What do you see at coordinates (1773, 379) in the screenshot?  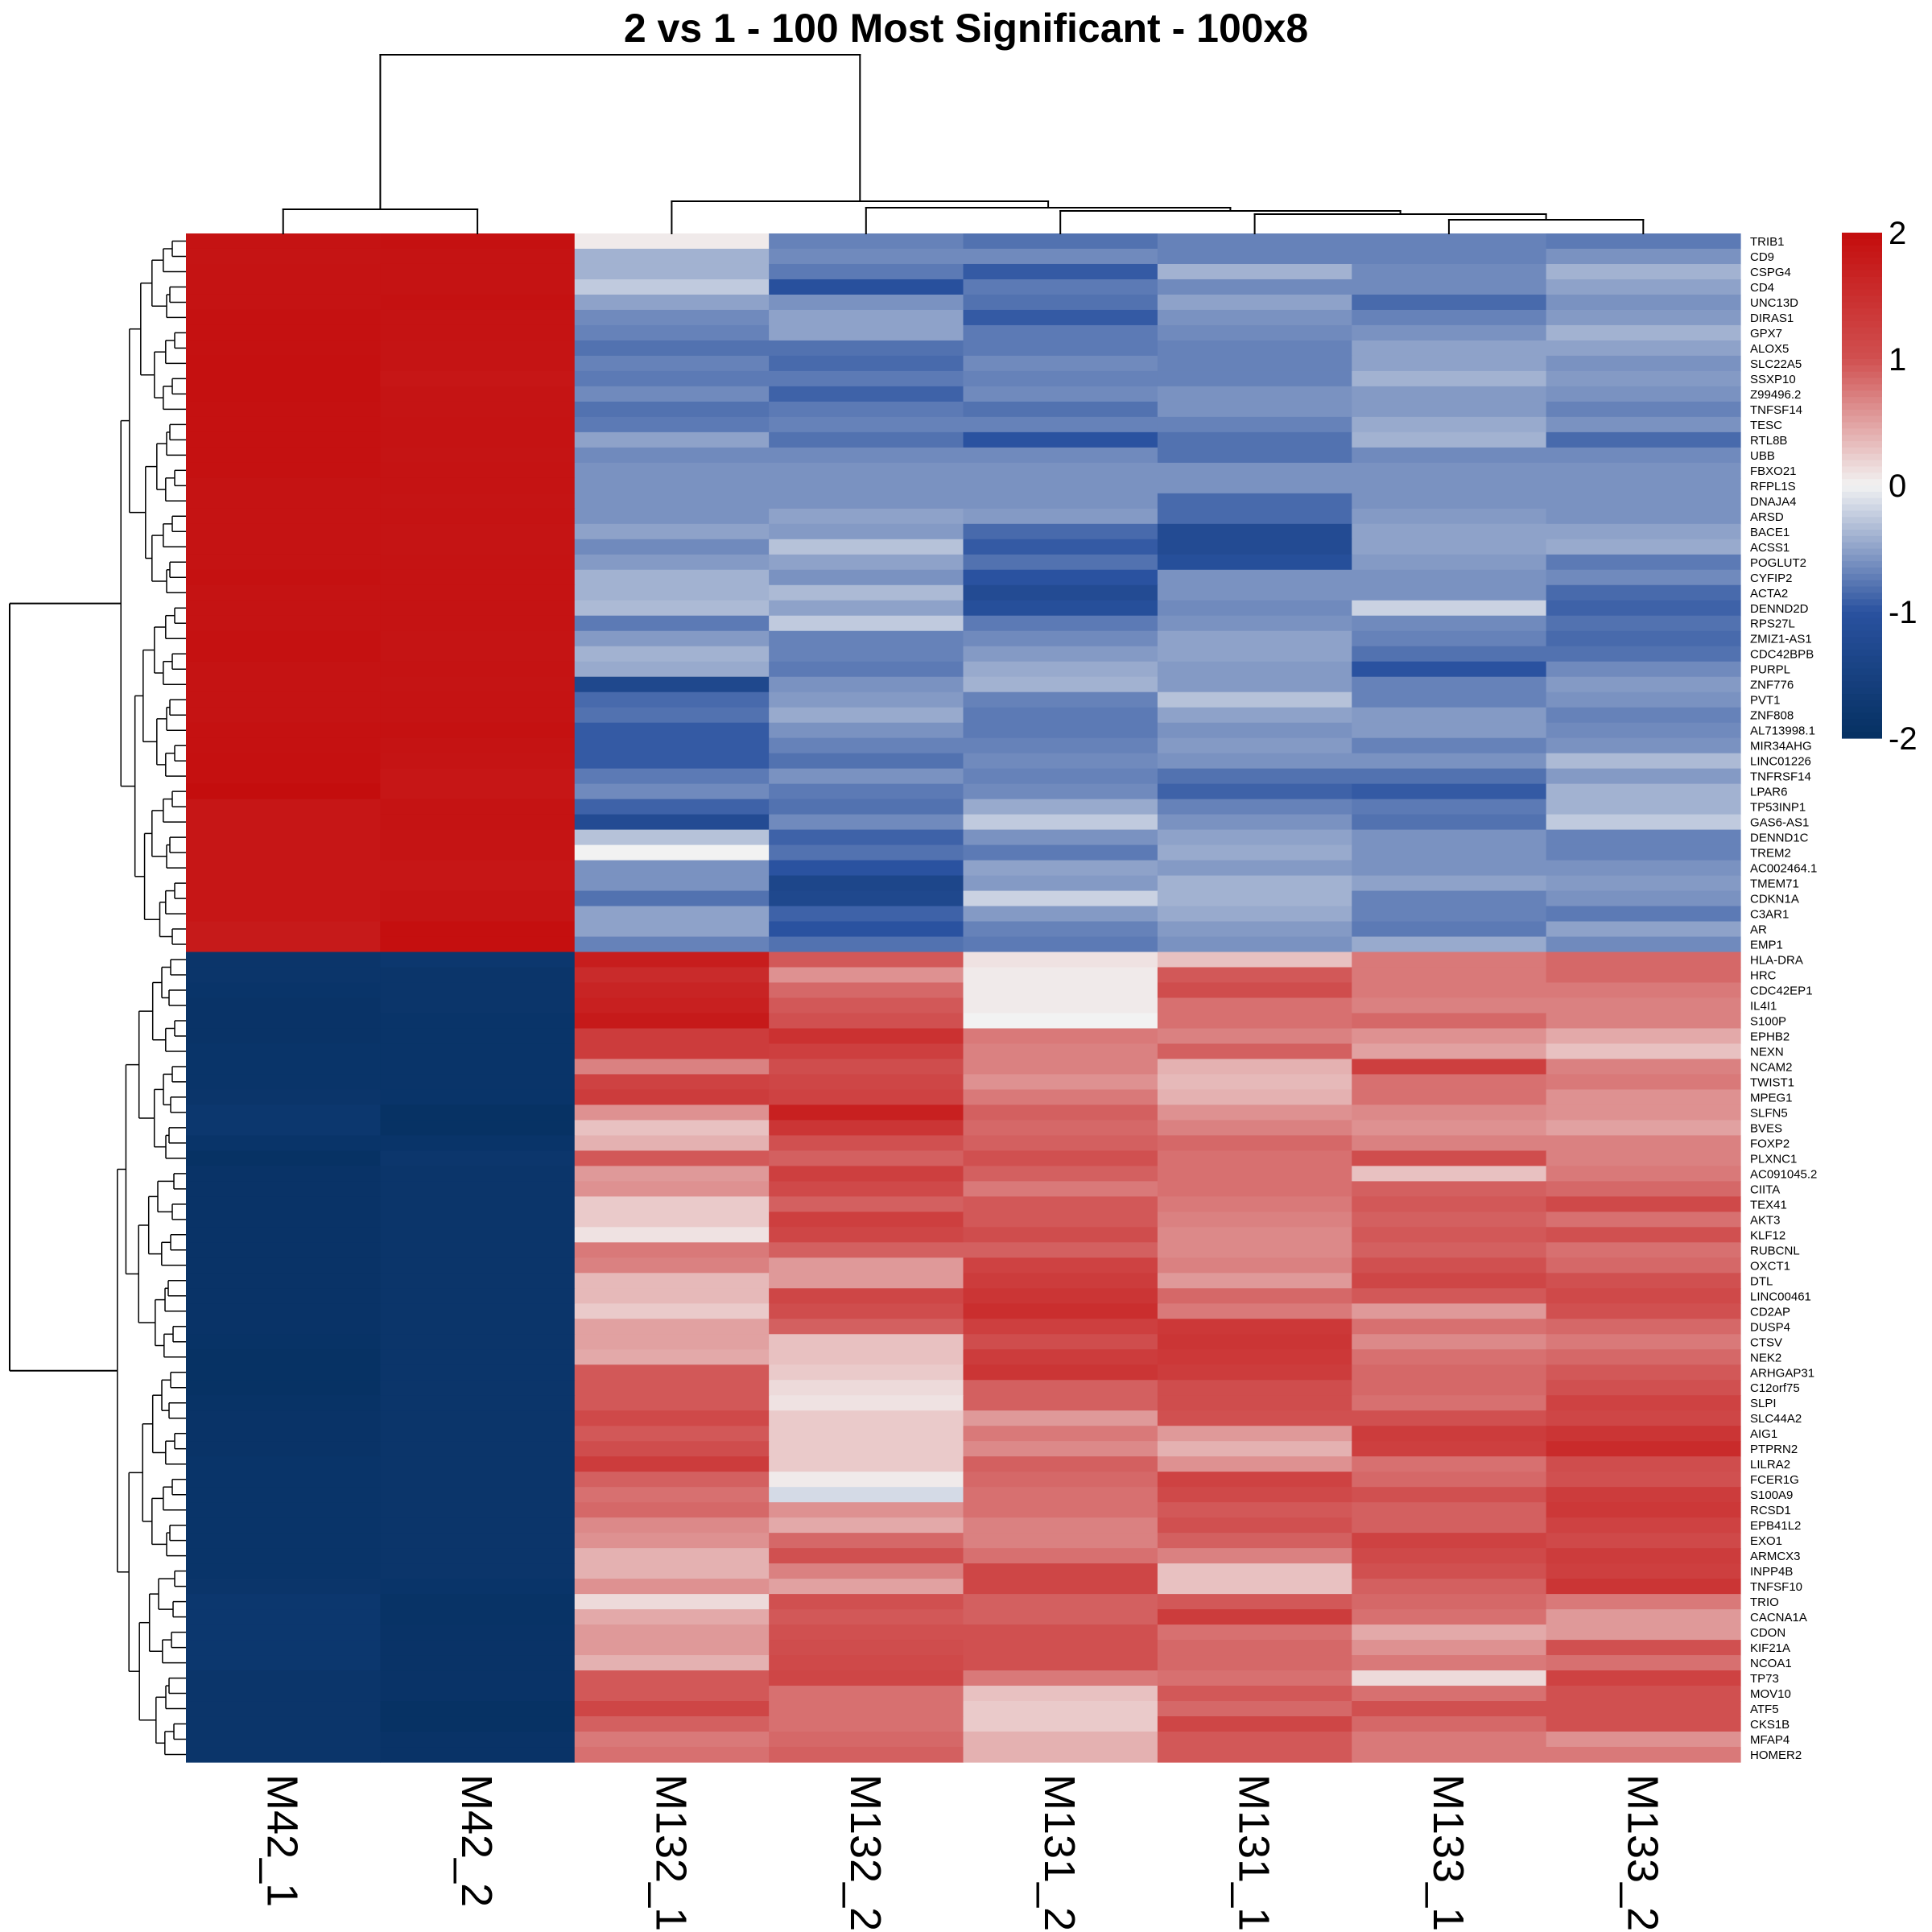 I see `row-label: SSXP10` at bounding box center [1773, 379].